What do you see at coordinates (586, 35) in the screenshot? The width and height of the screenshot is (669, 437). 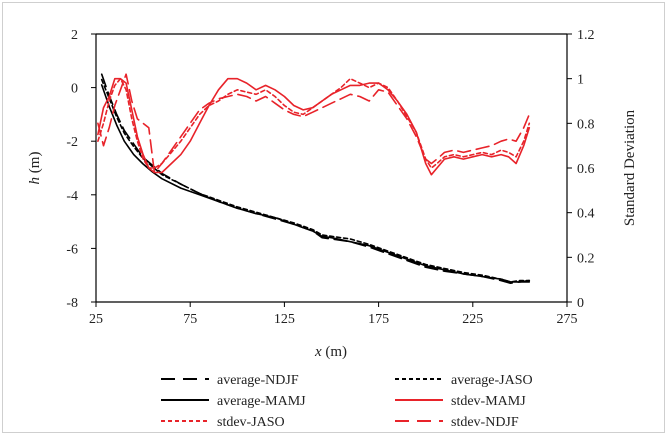 I see `y2-tick-label: 1.2` at bounding box center [586, 35].